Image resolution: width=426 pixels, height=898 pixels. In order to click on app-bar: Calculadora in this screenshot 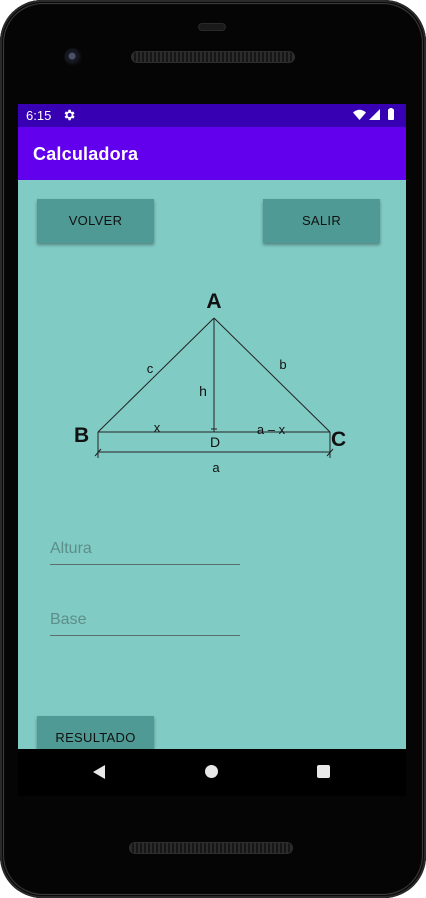, I will do `click(212, 153)`.